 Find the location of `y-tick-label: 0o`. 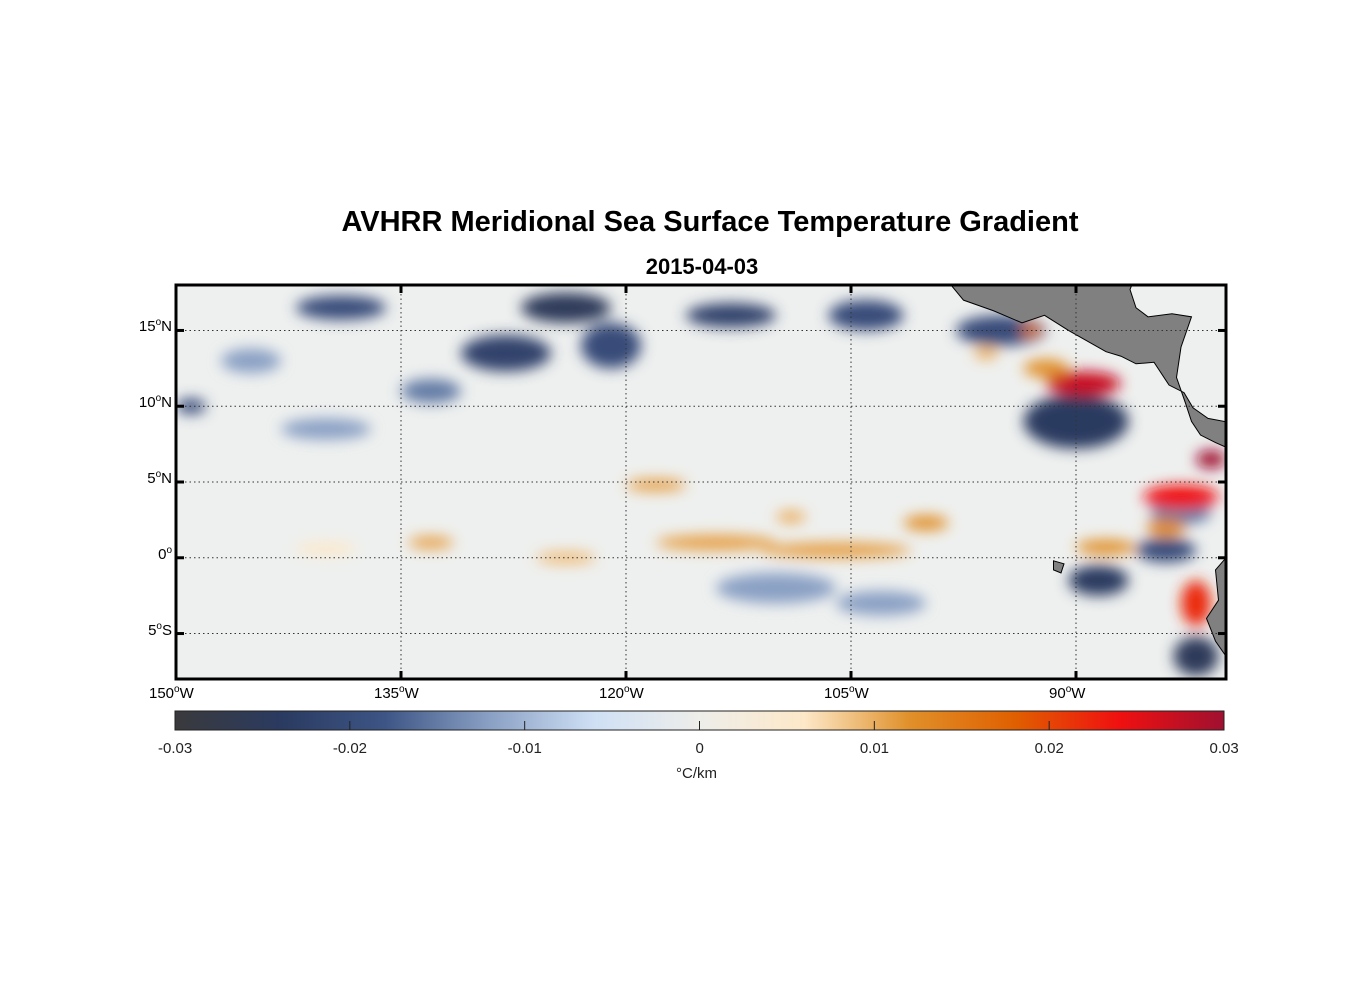

y-tick-label: 0o is located at coordinates (165, 553).